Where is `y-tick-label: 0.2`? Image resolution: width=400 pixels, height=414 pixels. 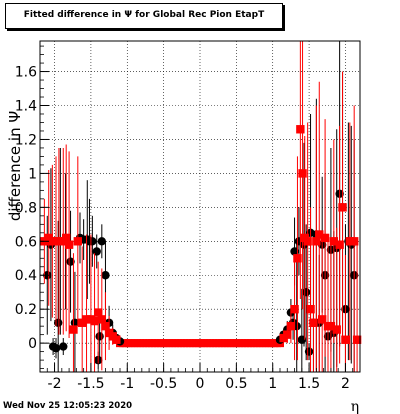 y-tick-label: 0.2 is located at coordinates (26, 310).